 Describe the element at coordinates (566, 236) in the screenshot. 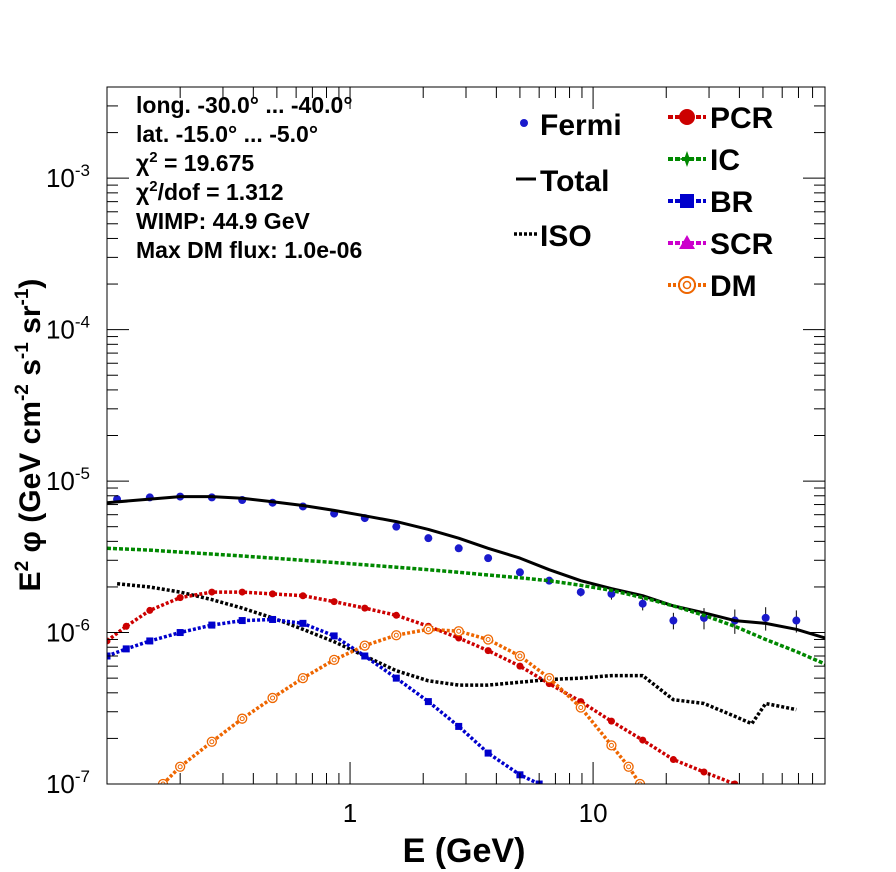

I see `legend-label: ISO` at that location.